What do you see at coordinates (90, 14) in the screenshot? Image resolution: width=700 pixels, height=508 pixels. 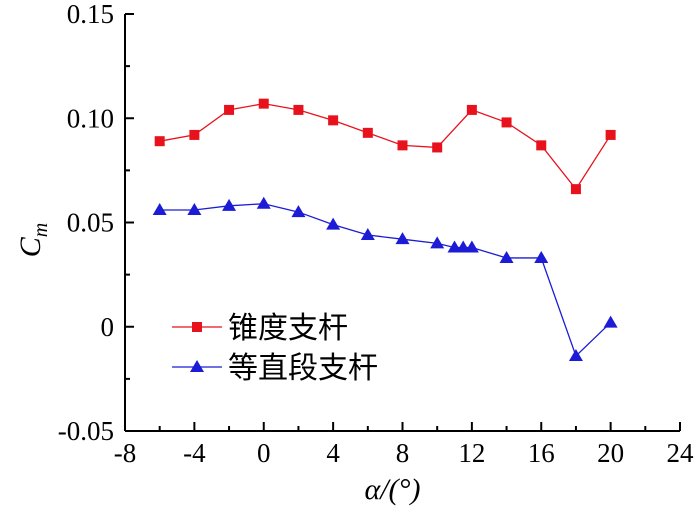 I see `y-tick-label: 0.15` at bounding box center [90, 14].